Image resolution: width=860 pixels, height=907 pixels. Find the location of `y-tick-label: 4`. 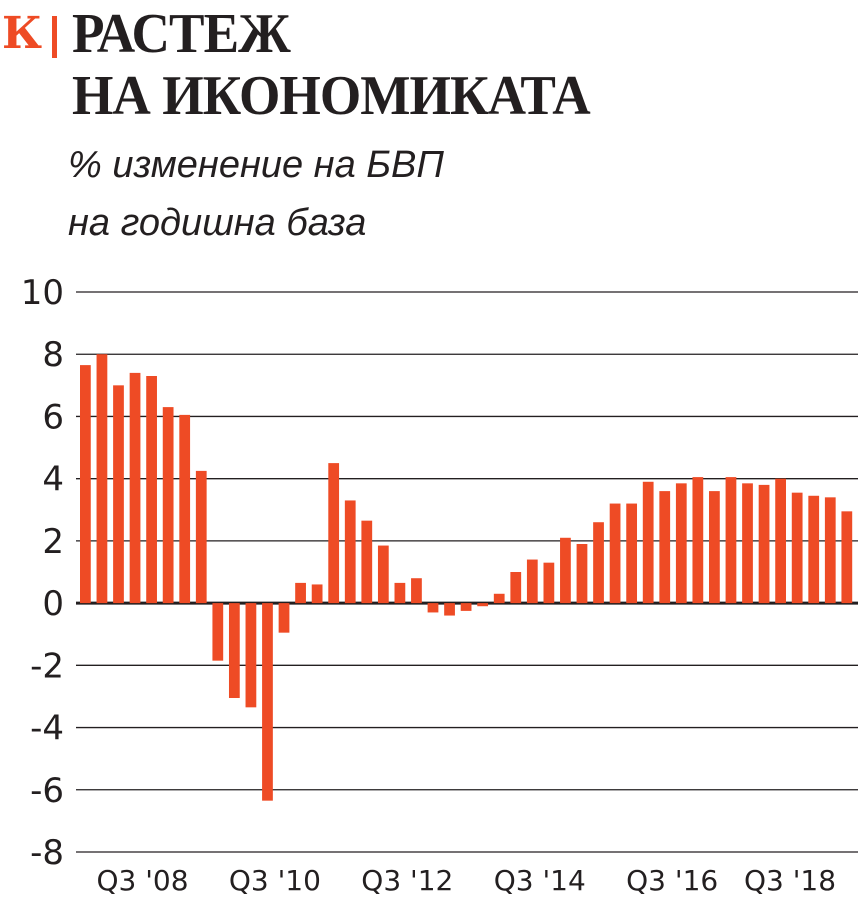

y-tick-label: 4 is located at coordinates (53, 480).